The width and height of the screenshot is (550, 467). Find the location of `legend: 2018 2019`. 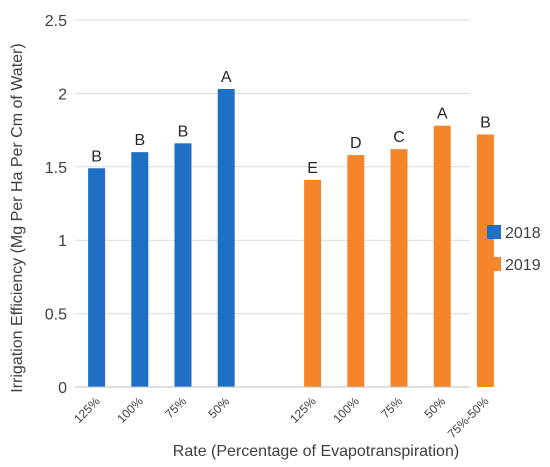

legend: 2018 2019 is located at coordinates (514, 249).